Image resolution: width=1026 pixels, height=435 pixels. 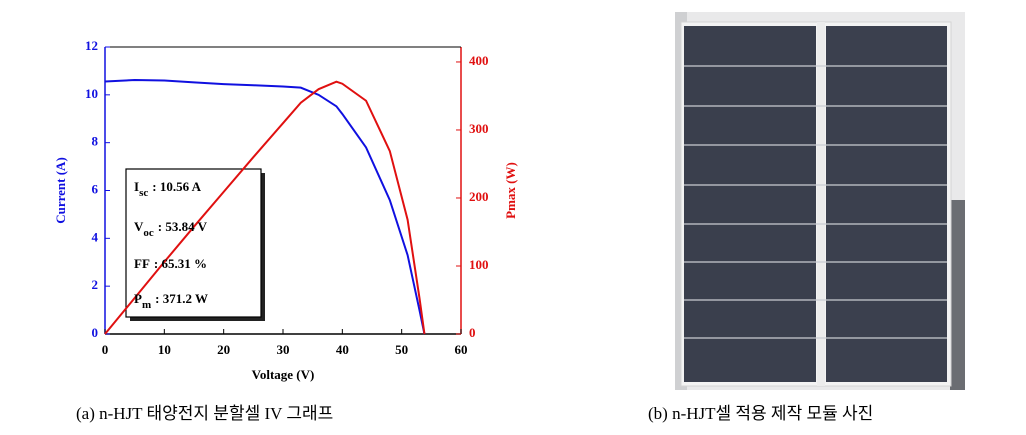 I want to click on annotation-value: : 65.31 %, so click(x=180, y=263).